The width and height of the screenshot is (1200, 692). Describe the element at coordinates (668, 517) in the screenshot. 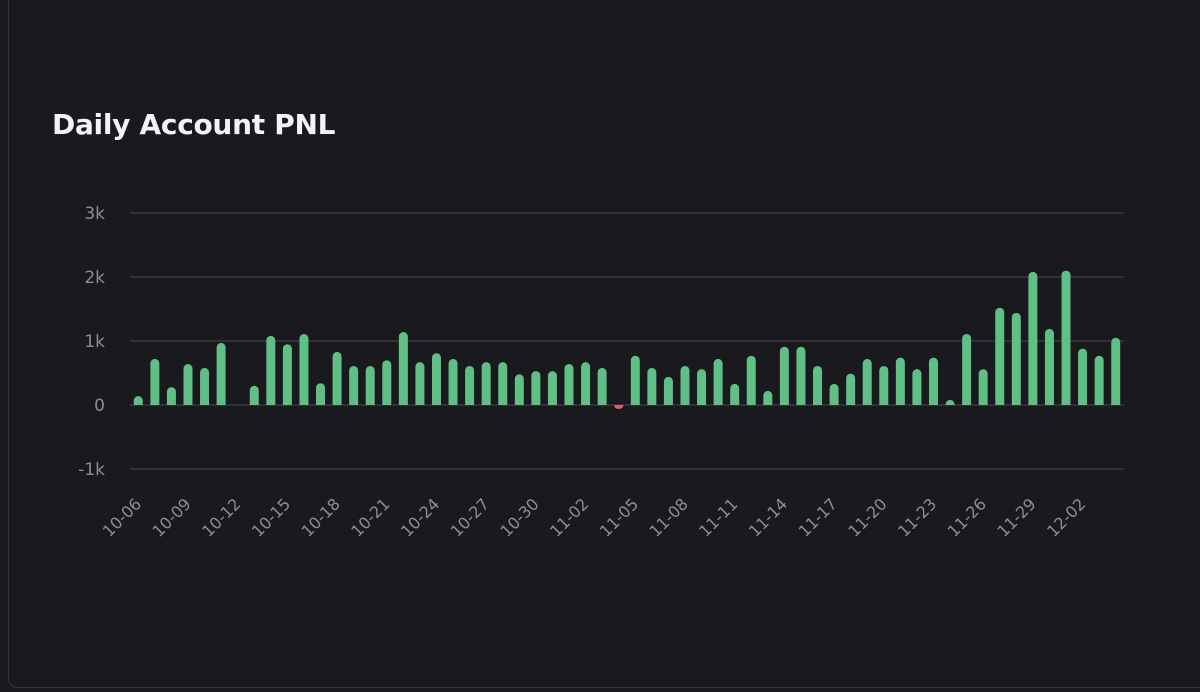

I see `x-tick-label: 11-08` at that location.